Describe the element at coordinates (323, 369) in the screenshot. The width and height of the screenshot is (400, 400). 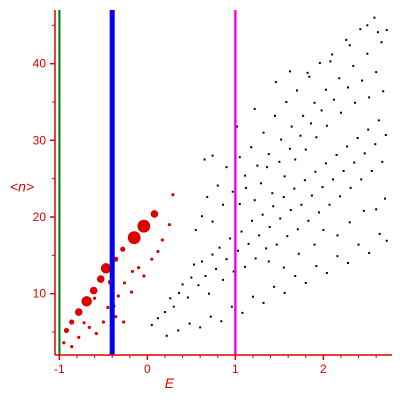
I see `x-tick-label: 2` at that location.